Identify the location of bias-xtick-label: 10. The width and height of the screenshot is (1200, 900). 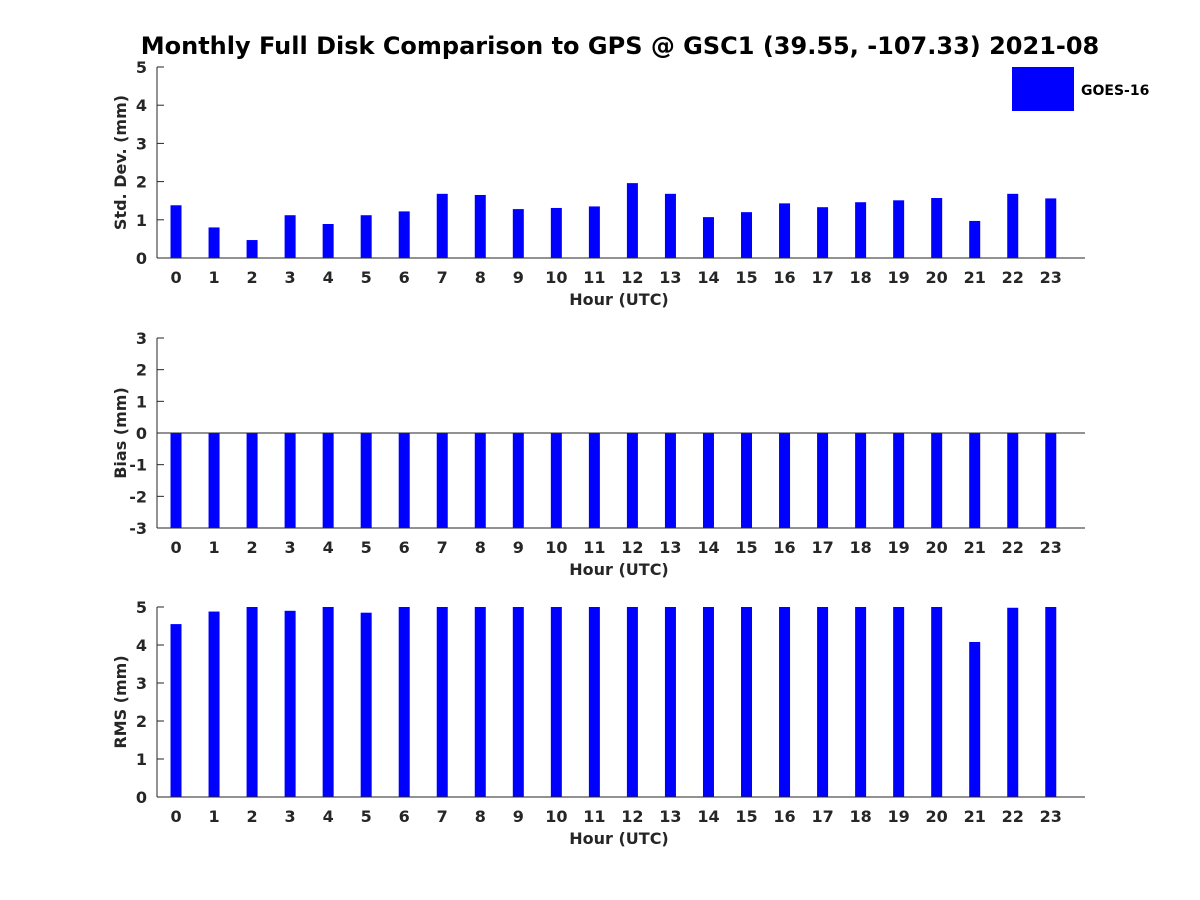
(556, 547).